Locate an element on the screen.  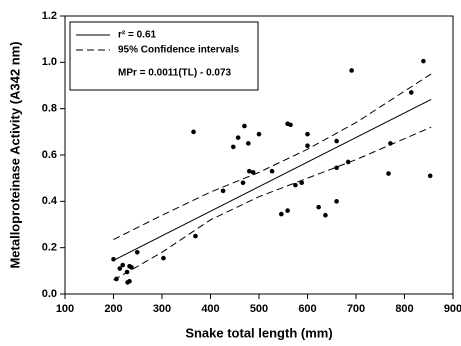
x-tick-label: 500 is located at coordinates (259, 309).